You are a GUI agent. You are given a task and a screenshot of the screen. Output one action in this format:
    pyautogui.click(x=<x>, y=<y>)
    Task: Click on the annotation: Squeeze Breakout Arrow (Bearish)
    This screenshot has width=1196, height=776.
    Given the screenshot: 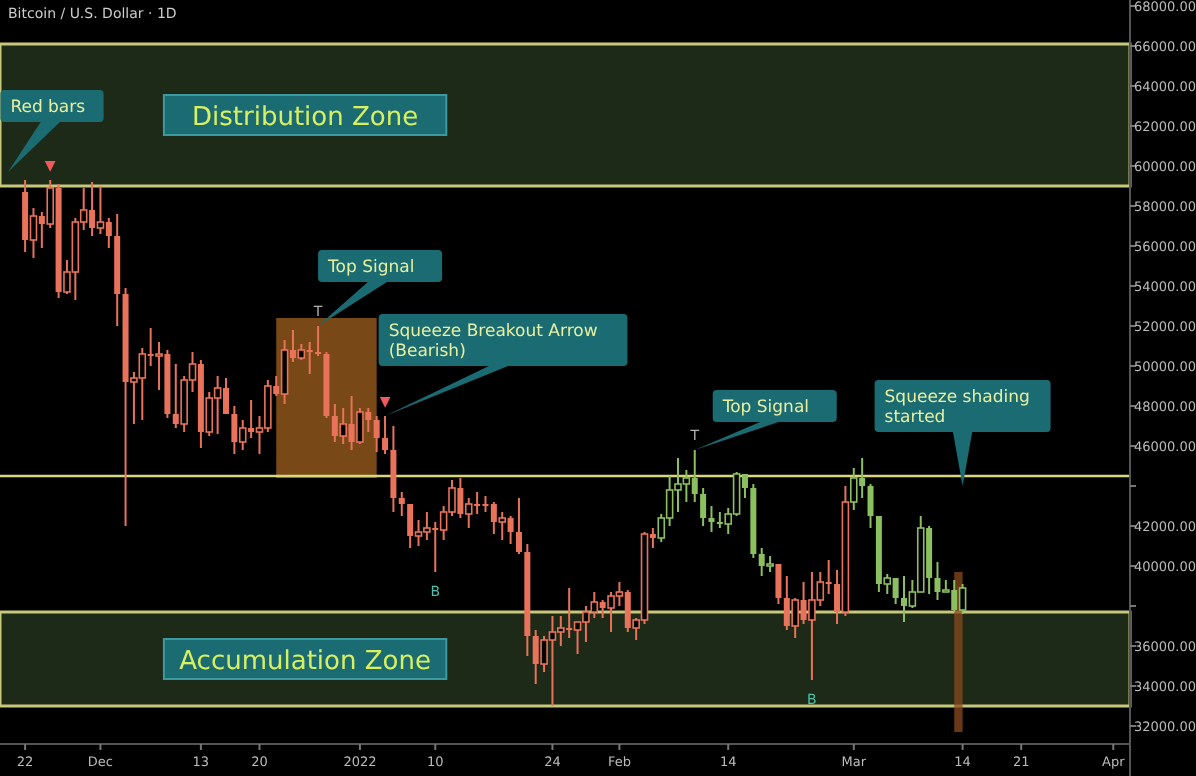 What is the action you would take?
    pyautogui.click(x=493, y=342)
    